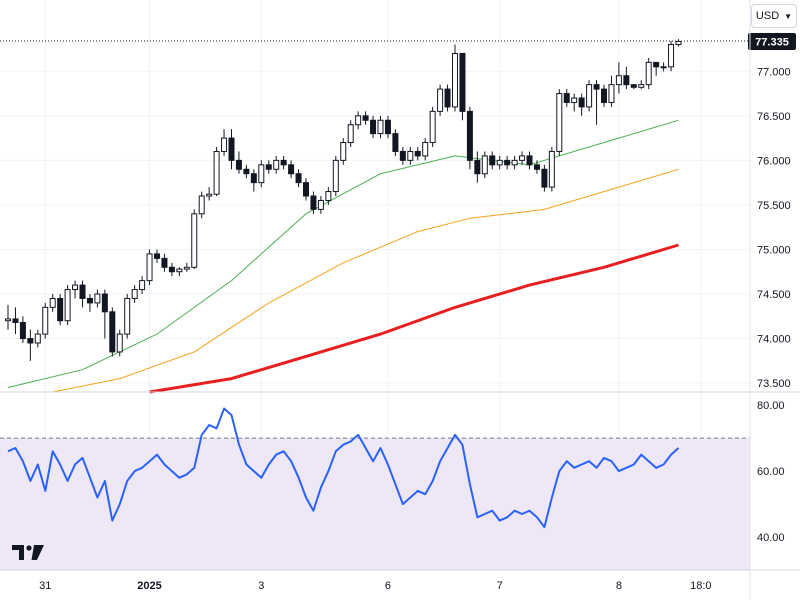  What do you see at coordinates (774, 384) in the screenshot?
I see `price-tick-label: 73.500` at bounding box center [774, 384].